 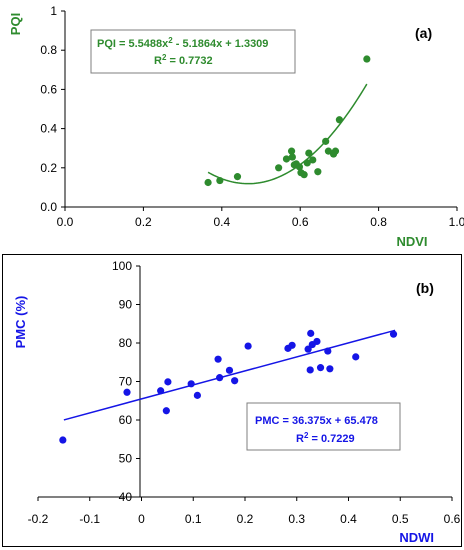 I want to click on panel-b-r2-value: = 0.7229, so click(x=331, y=439).